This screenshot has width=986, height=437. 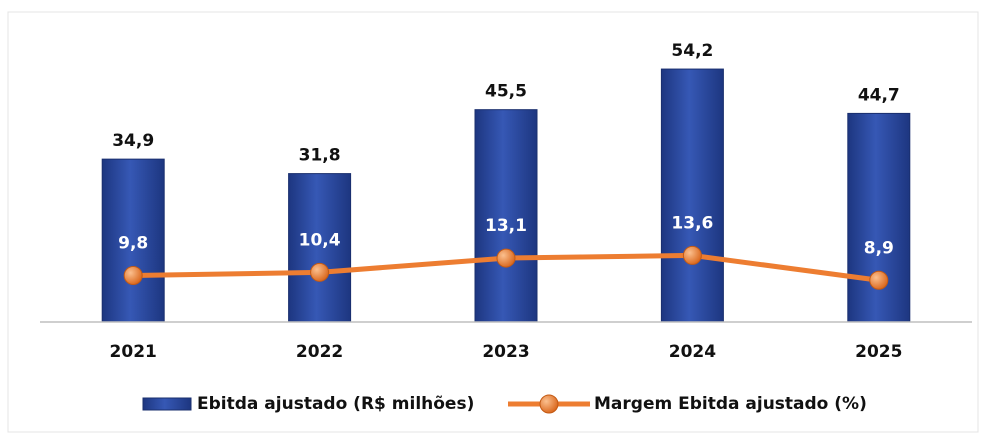 What do you see at coordinates (506, 92) in the screenshot?
I see `bar-value-label: 45,5` at bounding box center [506, 92].